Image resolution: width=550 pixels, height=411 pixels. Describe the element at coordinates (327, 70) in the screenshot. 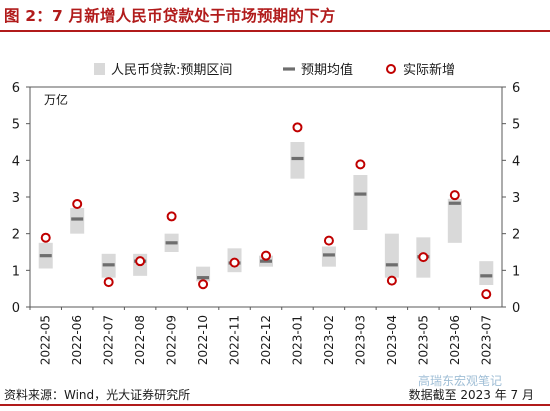

I see `legend-label: 预期均值` at that location.